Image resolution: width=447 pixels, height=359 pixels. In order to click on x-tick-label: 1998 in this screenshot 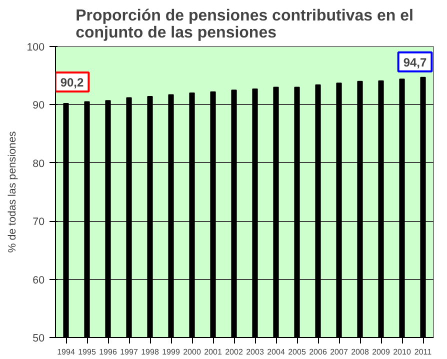, I will do `click(150, 352)`.